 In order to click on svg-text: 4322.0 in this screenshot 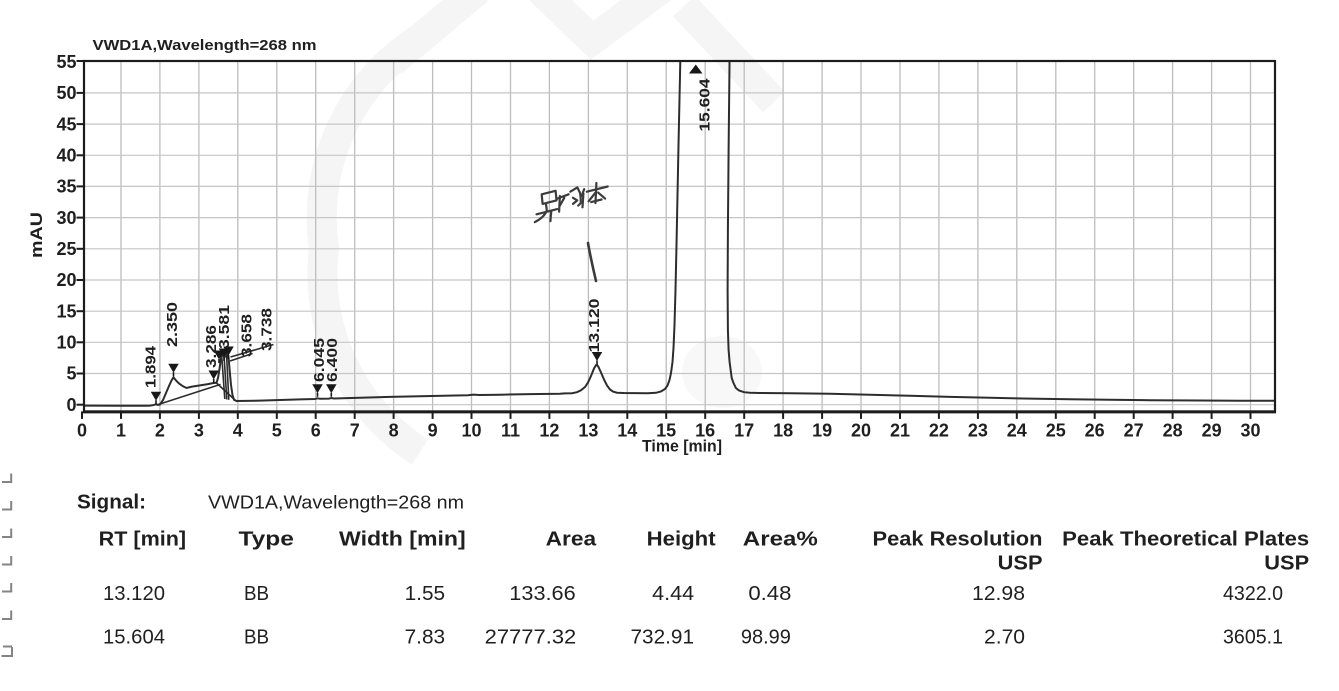, I will do `click(1253, 594)`.